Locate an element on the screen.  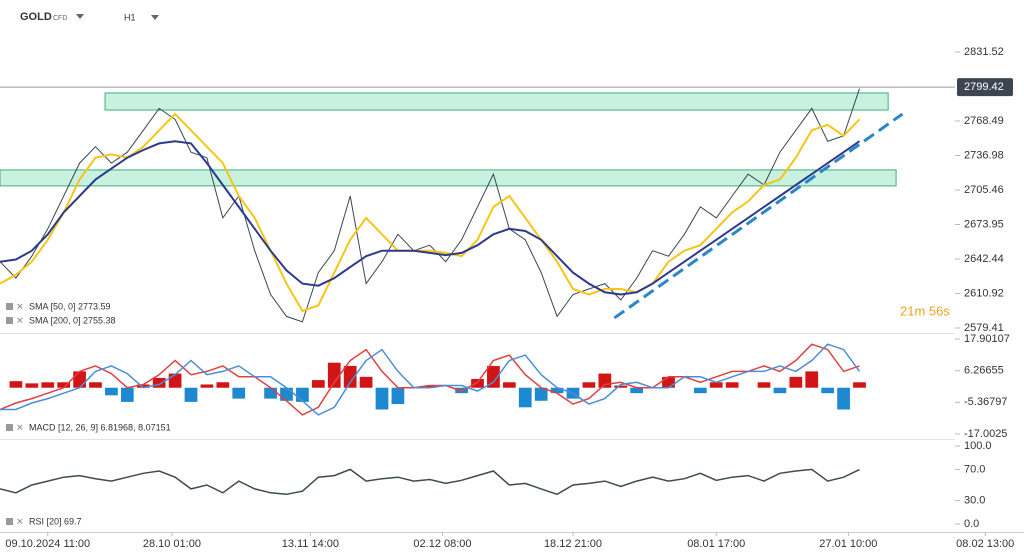
x-tick-label: 18.12 21:00 is located at coordinates (573, 544).